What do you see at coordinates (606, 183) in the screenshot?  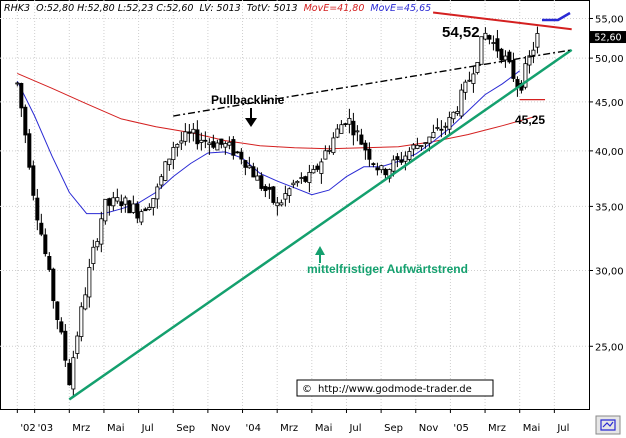 I see `y-axis: 55,00 50,00 45,00 40,00 35,00 30,00 25,00` at bounding box center [606, 183].